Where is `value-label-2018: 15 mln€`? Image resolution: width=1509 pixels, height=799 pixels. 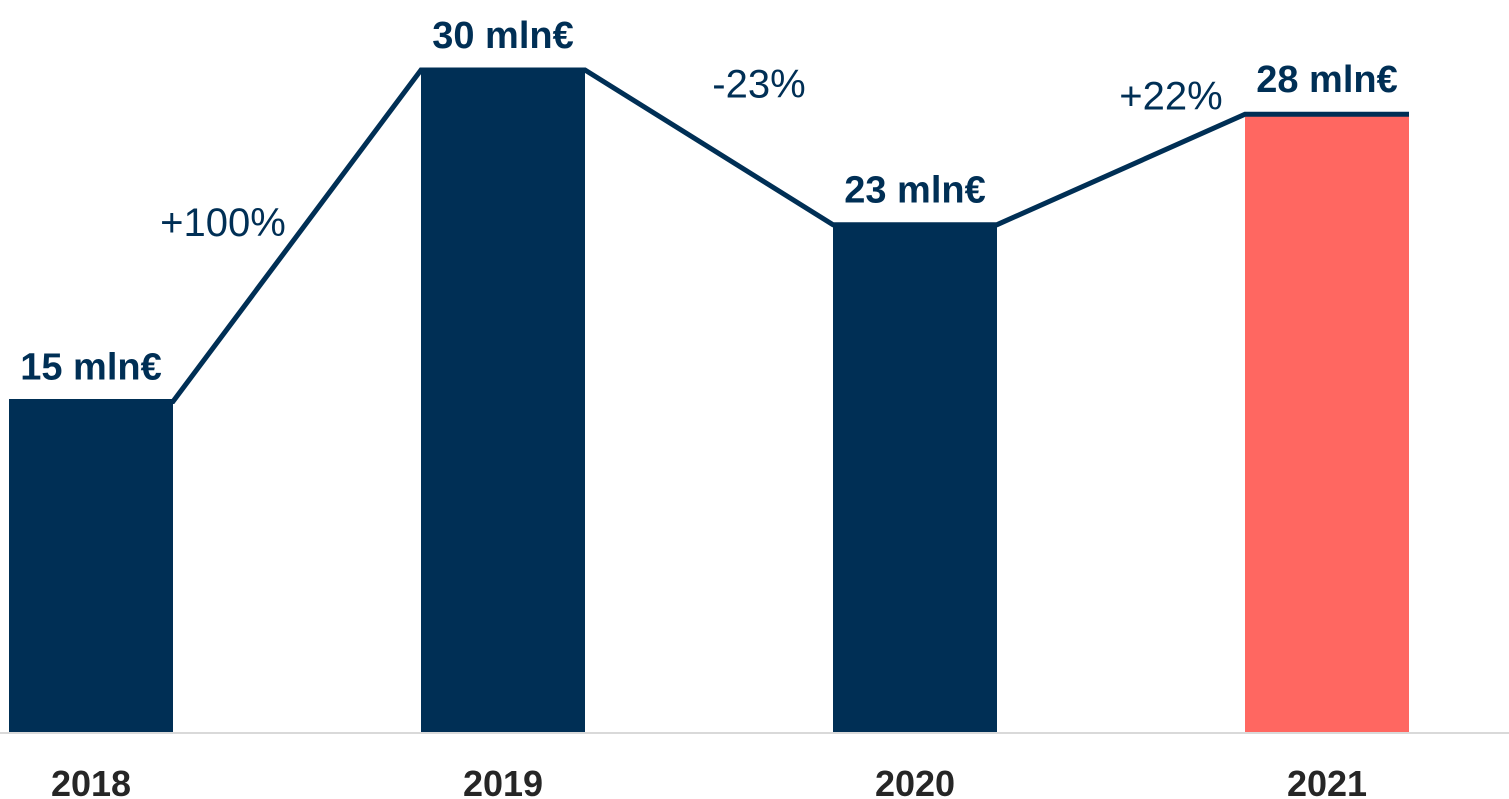 value-label-2018: 15 mln€ is located at coordinates (91, 368).